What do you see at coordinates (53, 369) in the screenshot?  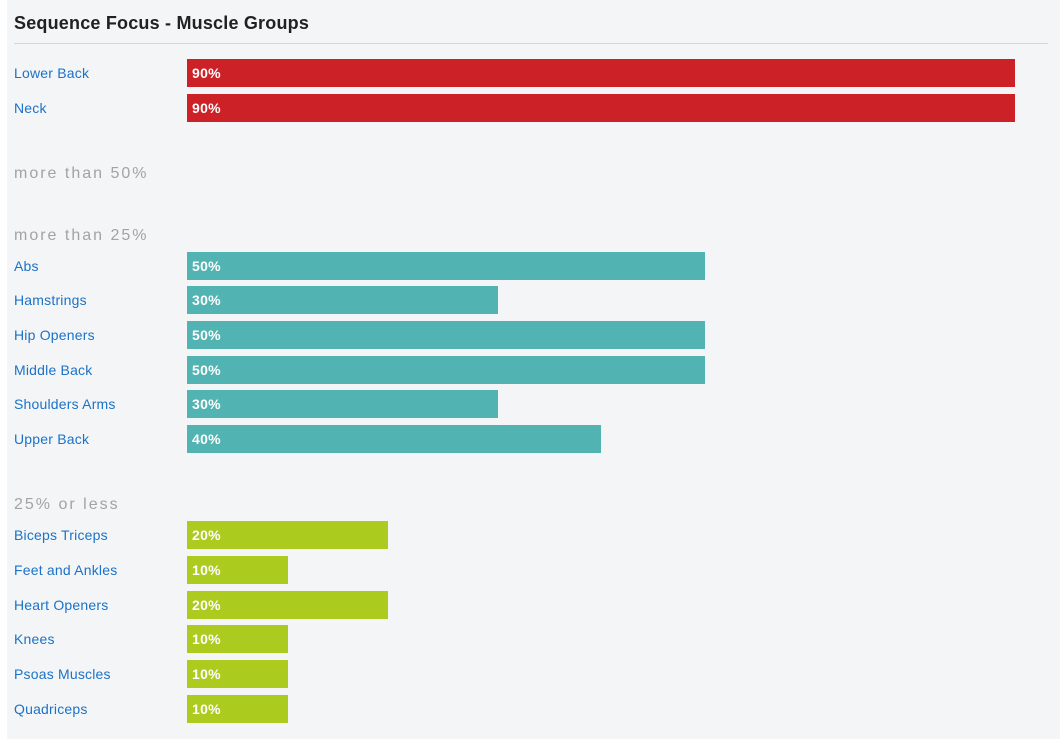 I see `muscle-group-label: Middle Back` at bounding box center [53, 369].